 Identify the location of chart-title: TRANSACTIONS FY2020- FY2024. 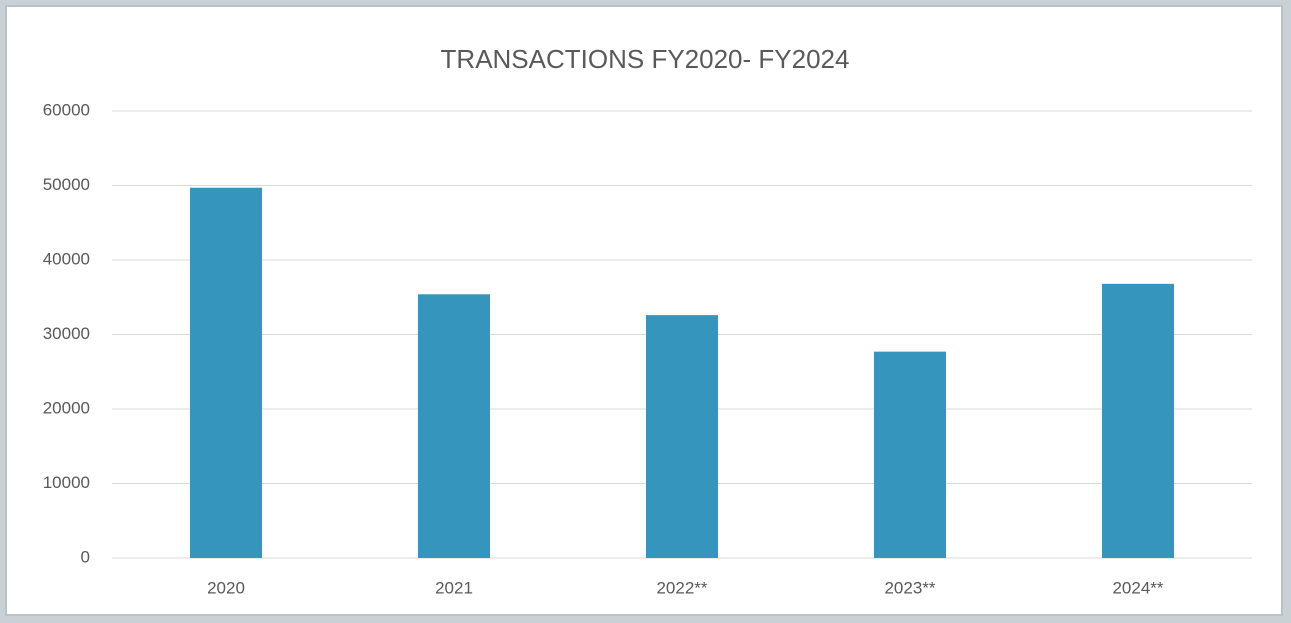
(645, 59).